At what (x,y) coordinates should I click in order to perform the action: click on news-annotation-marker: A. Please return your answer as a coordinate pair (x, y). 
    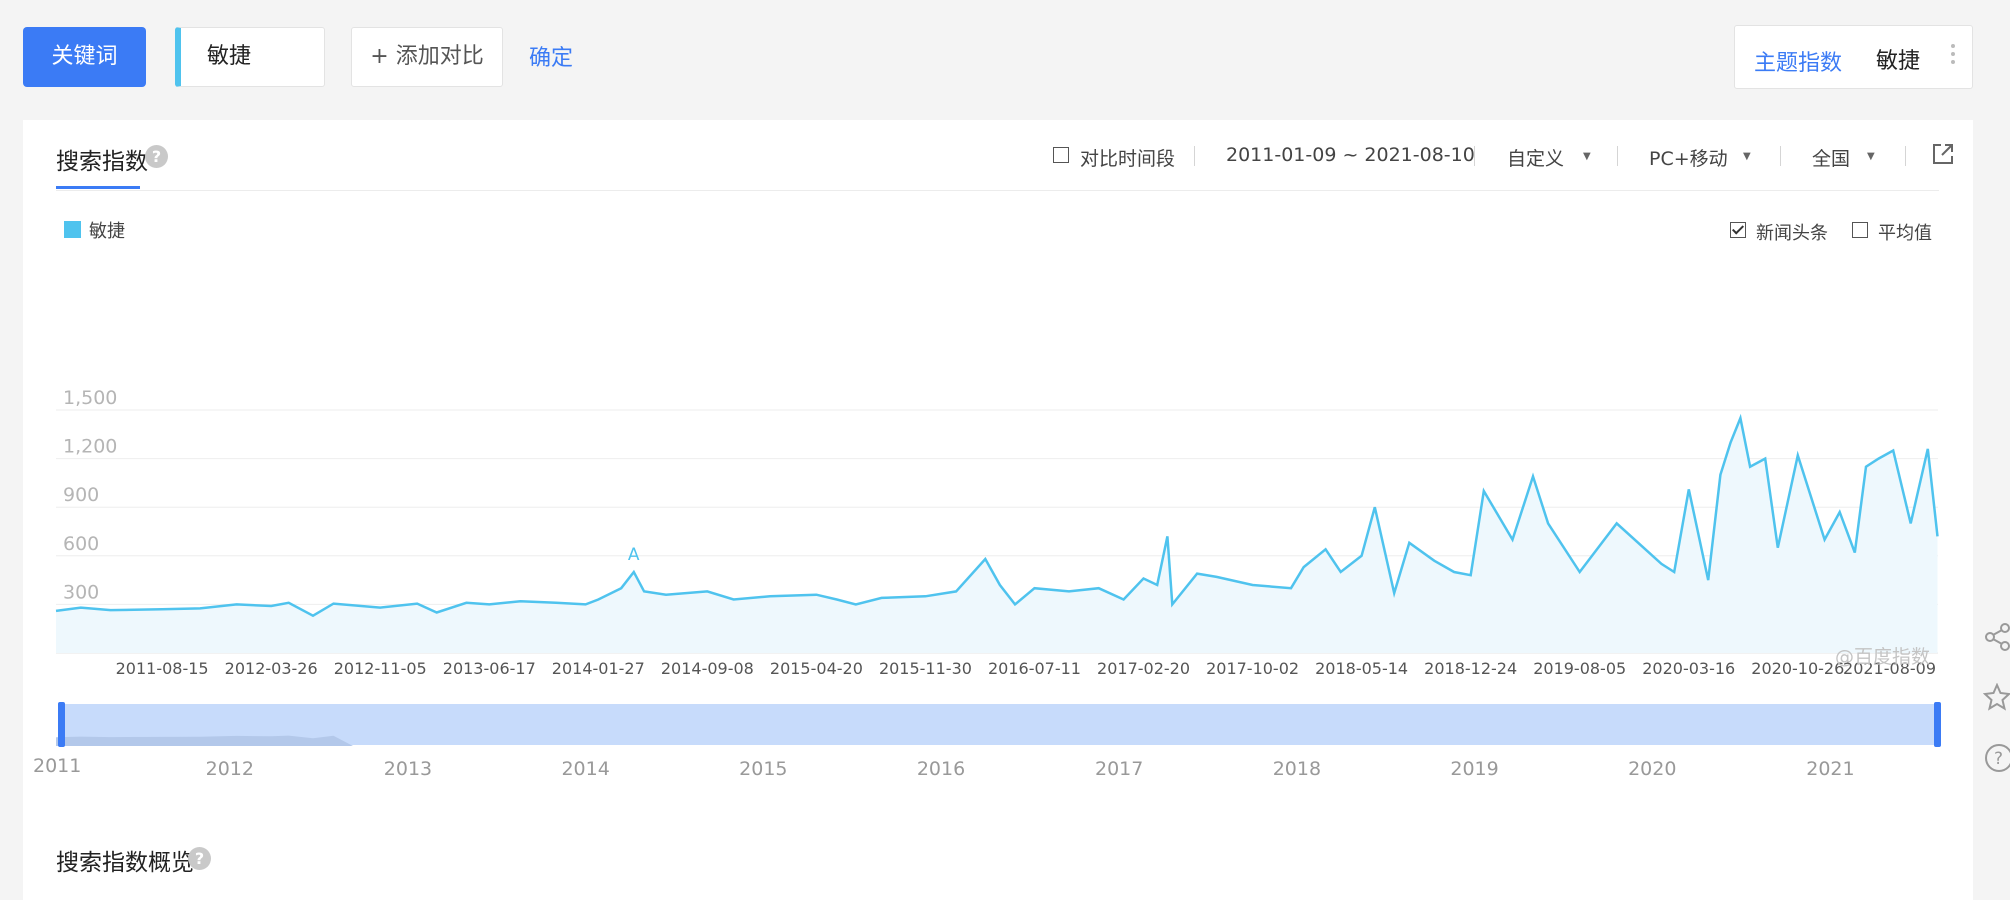
    Looking at the image, I should click on (634, 555).